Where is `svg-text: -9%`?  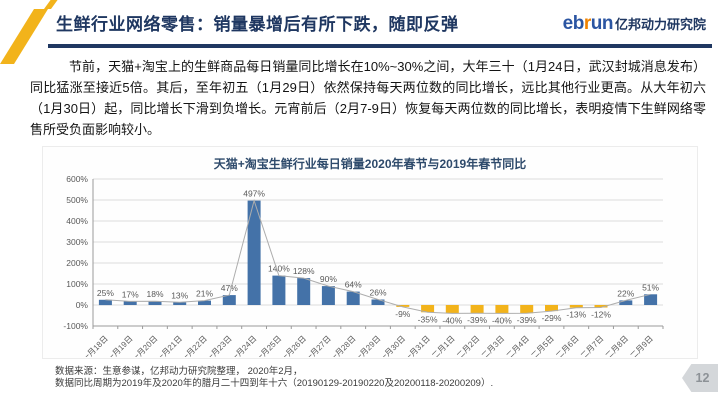 svg-text: -9% is located at coordinates (403, 314).